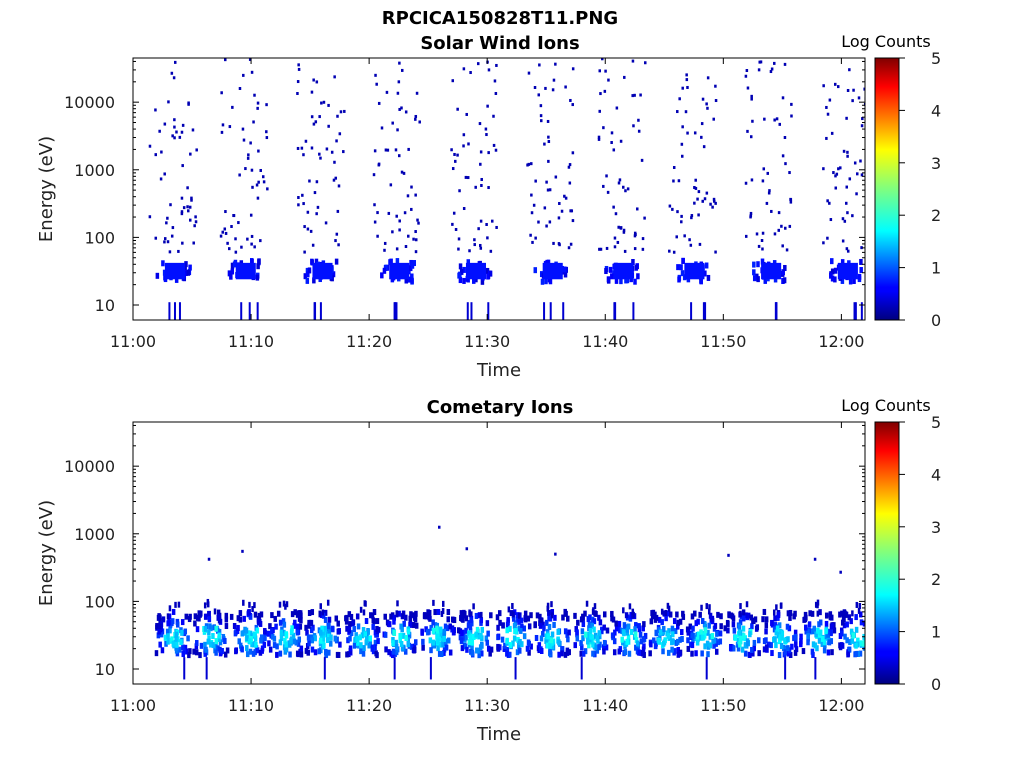 This screenshot has height=768, width=1024. I want to click on sparse-point, so click(242, 551).